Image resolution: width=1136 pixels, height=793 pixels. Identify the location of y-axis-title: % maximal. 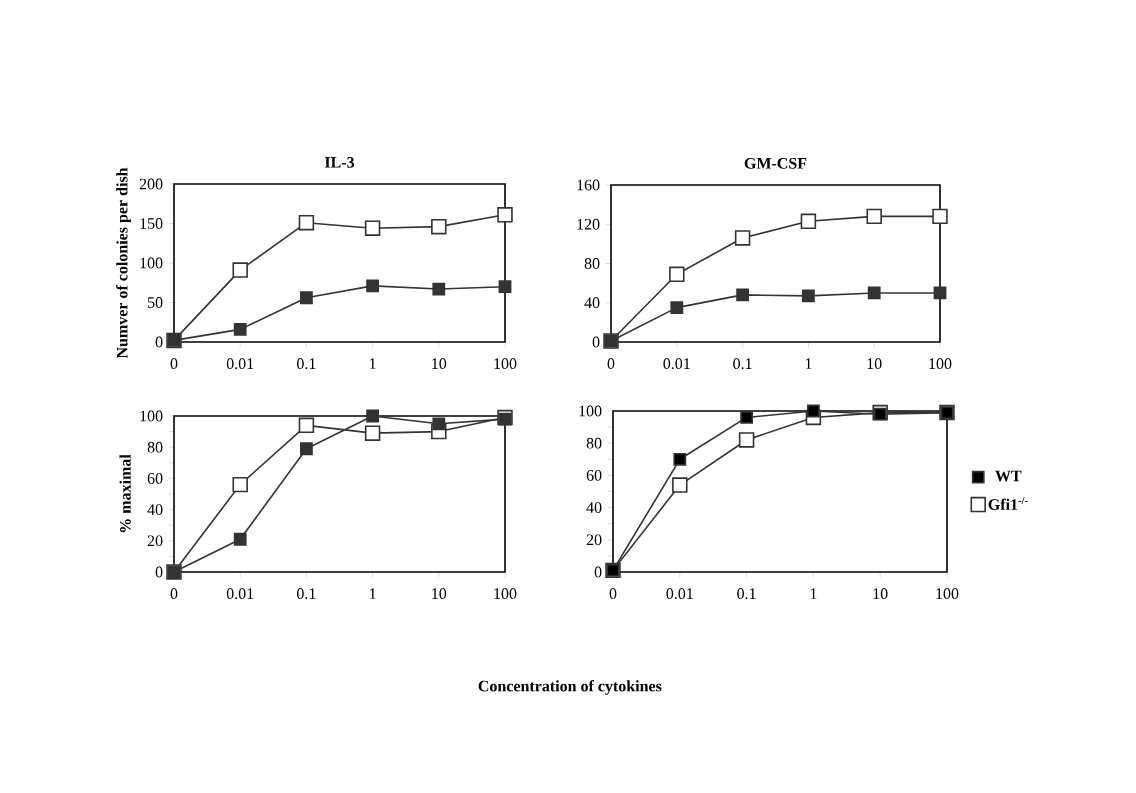
(125, 493).